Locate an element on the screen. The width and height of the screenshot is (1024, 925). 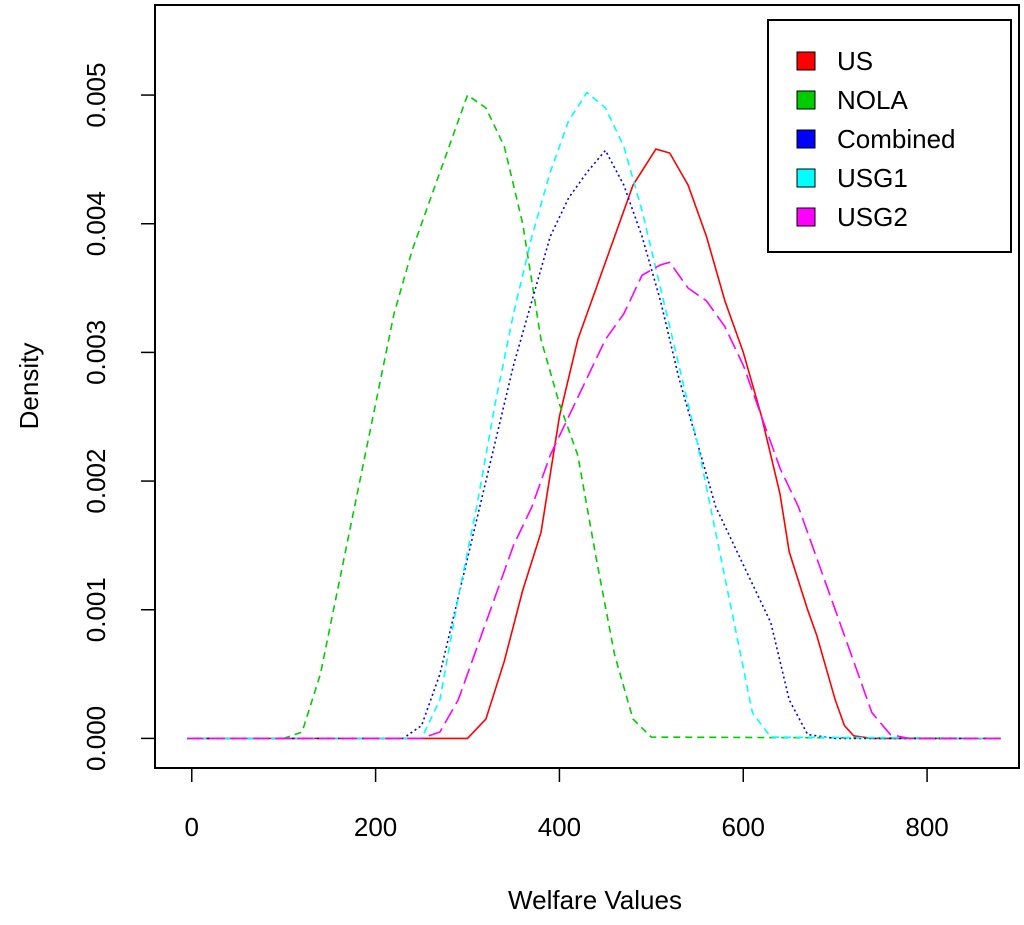
legend-label-usg2: USG2 is located at coordinates (872, 217).